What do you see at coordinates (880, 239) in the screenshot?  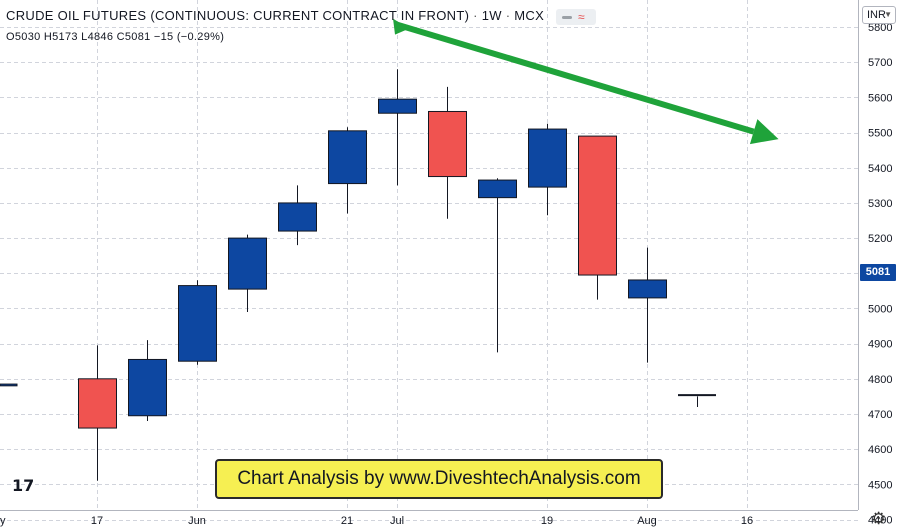 I see `y-tick-label: 5200` at bounding box center [880, 239].